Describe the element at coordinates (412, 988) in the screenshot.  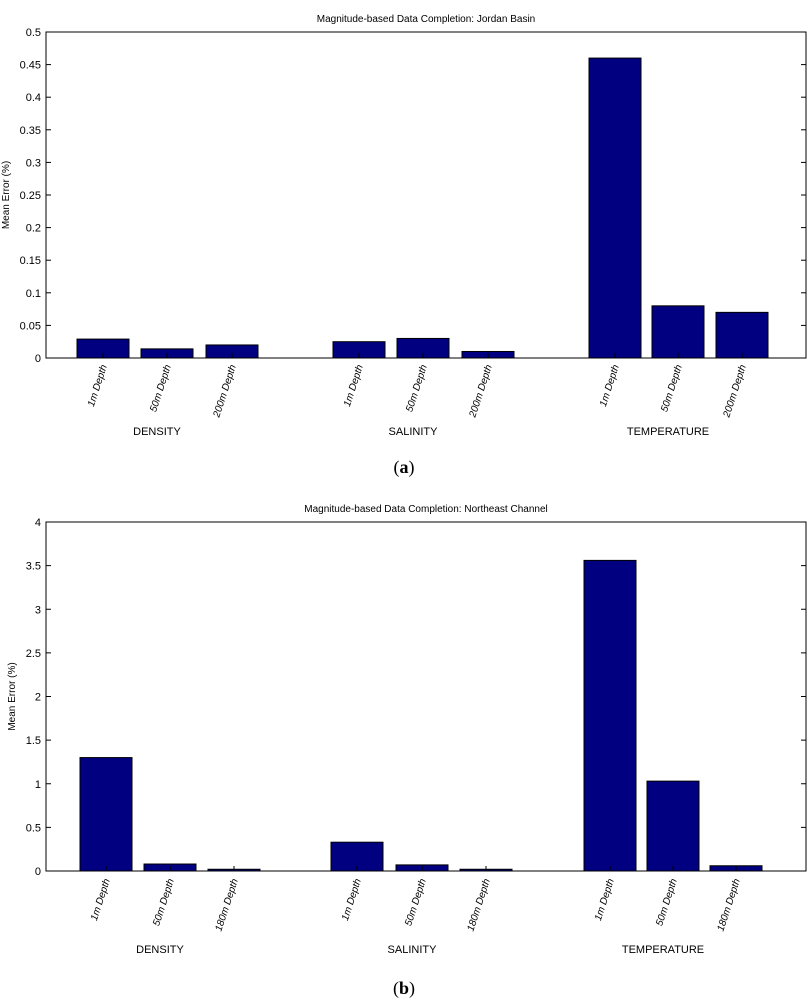
I see `caption-b-close: )` at that location.